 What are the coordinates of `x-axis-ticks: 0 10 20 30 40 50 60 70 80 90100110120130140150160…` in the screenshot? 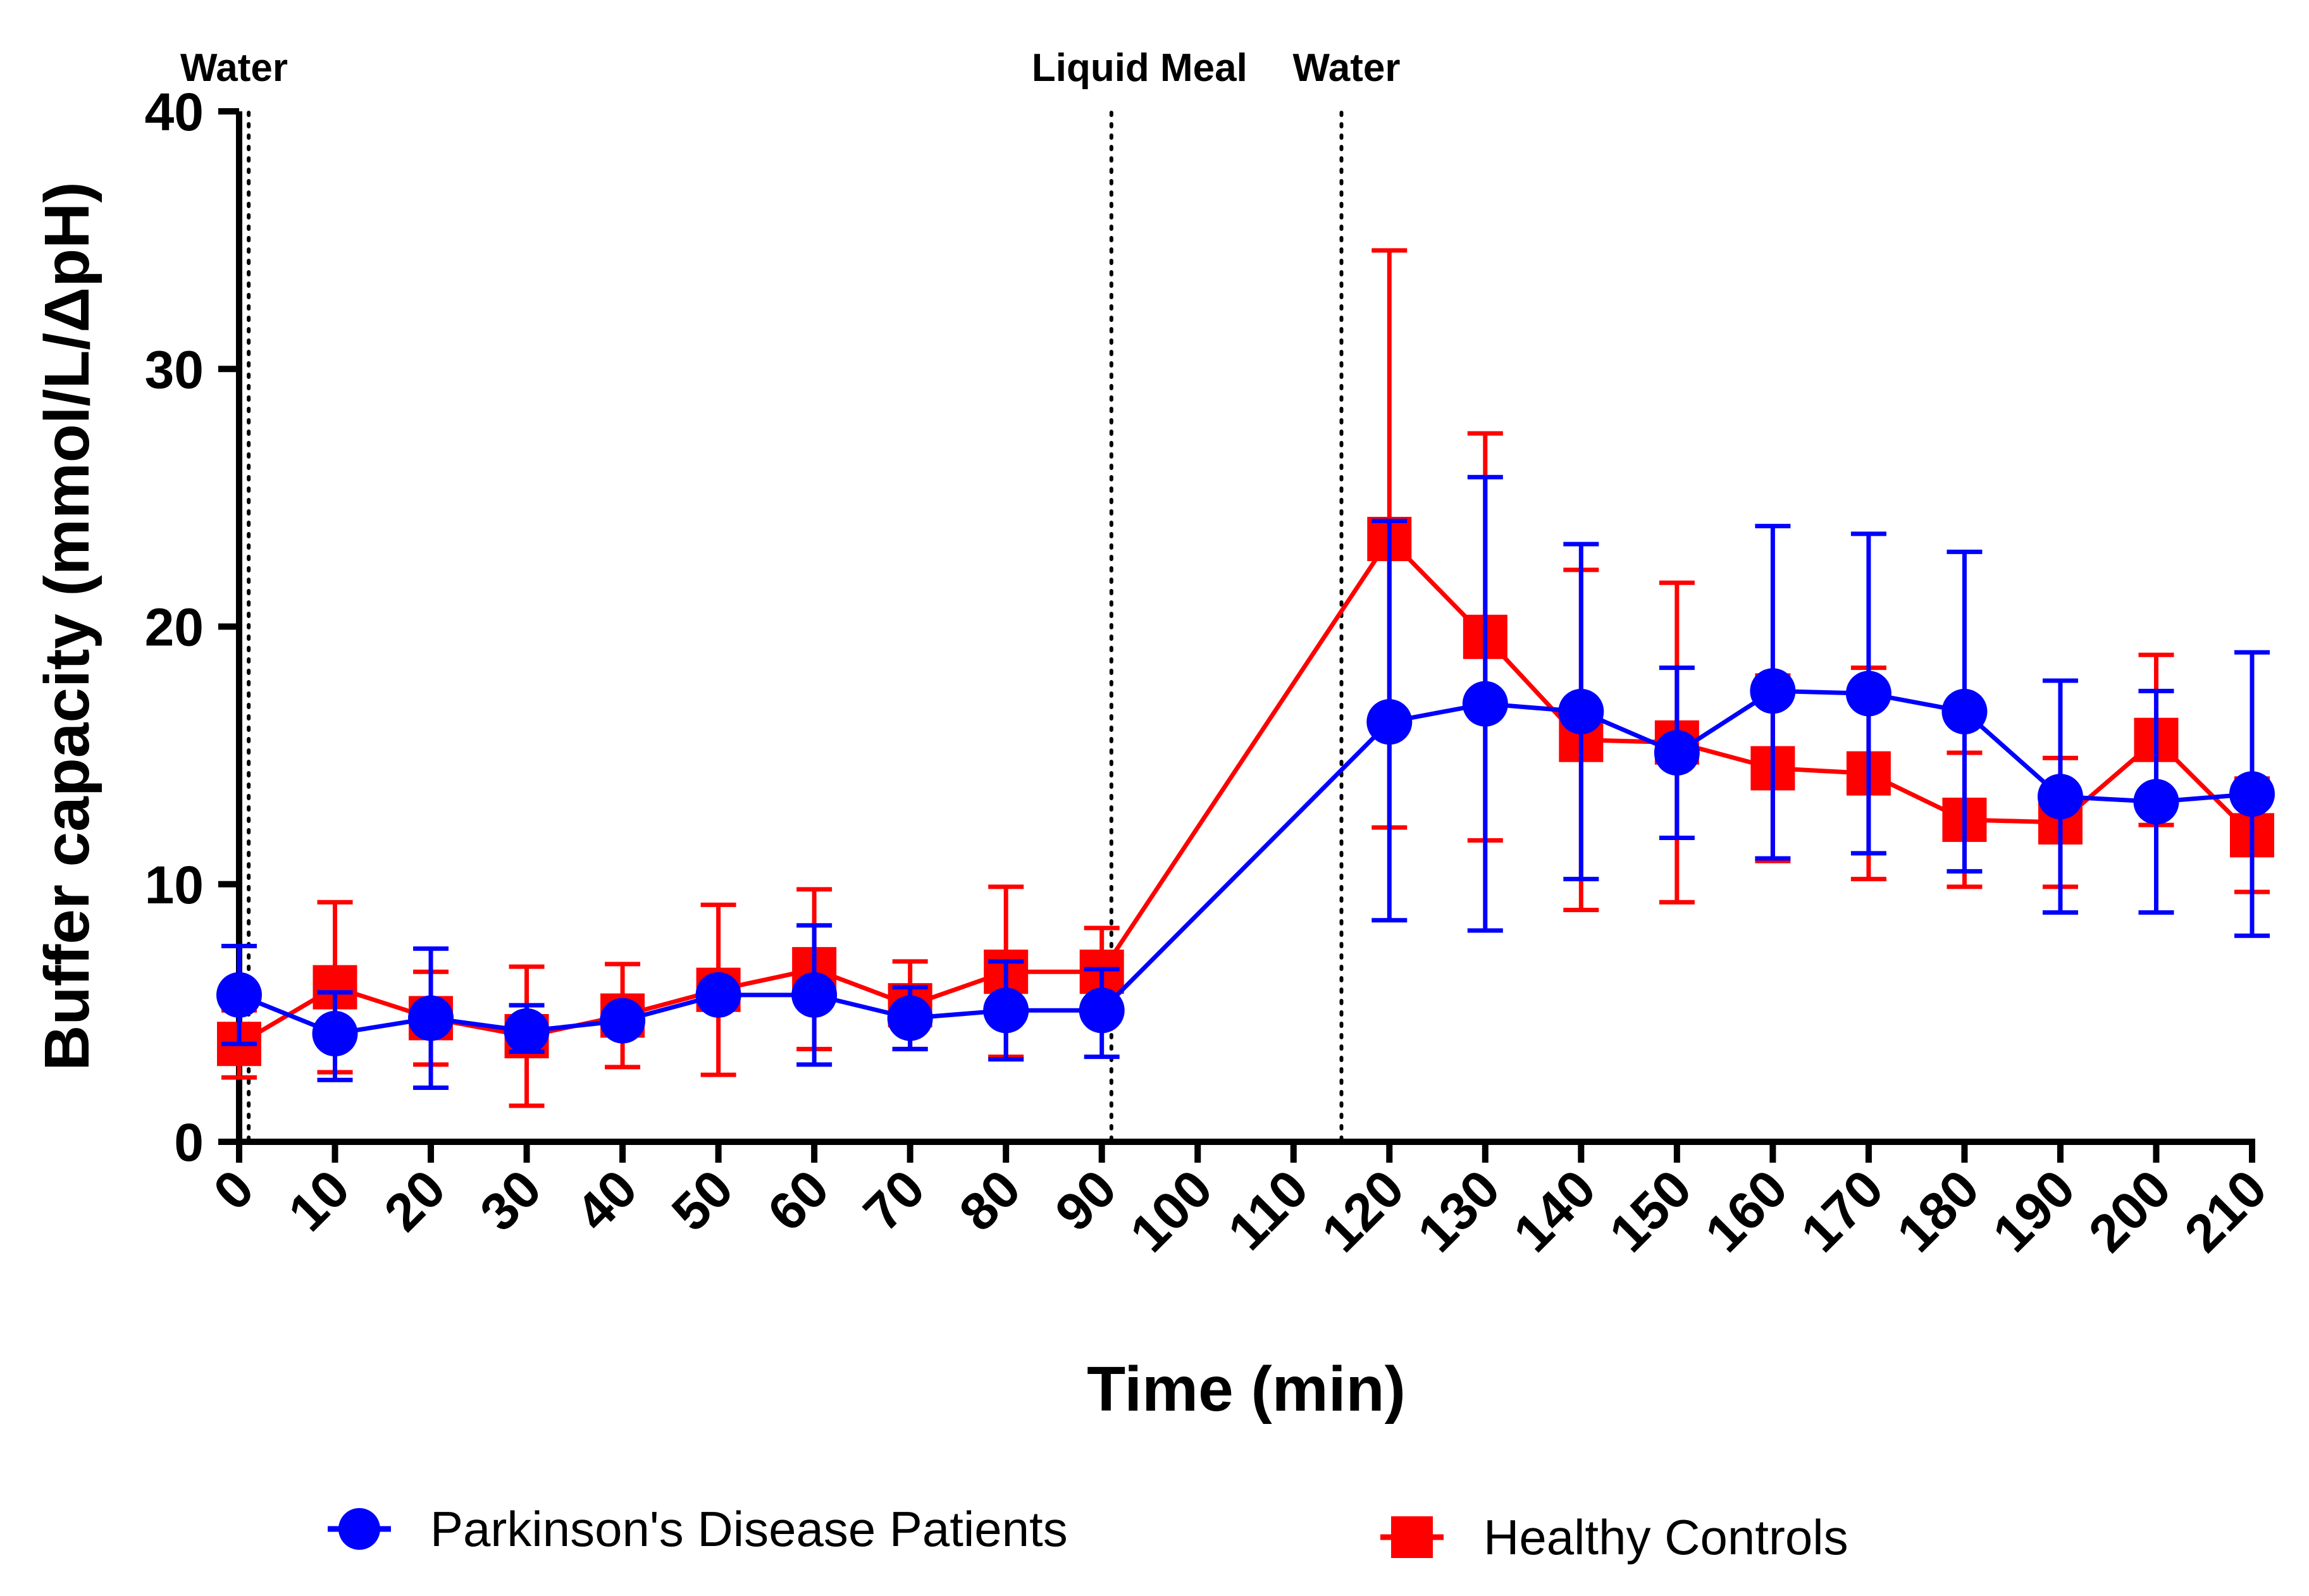 It's located at (1240, 1202).